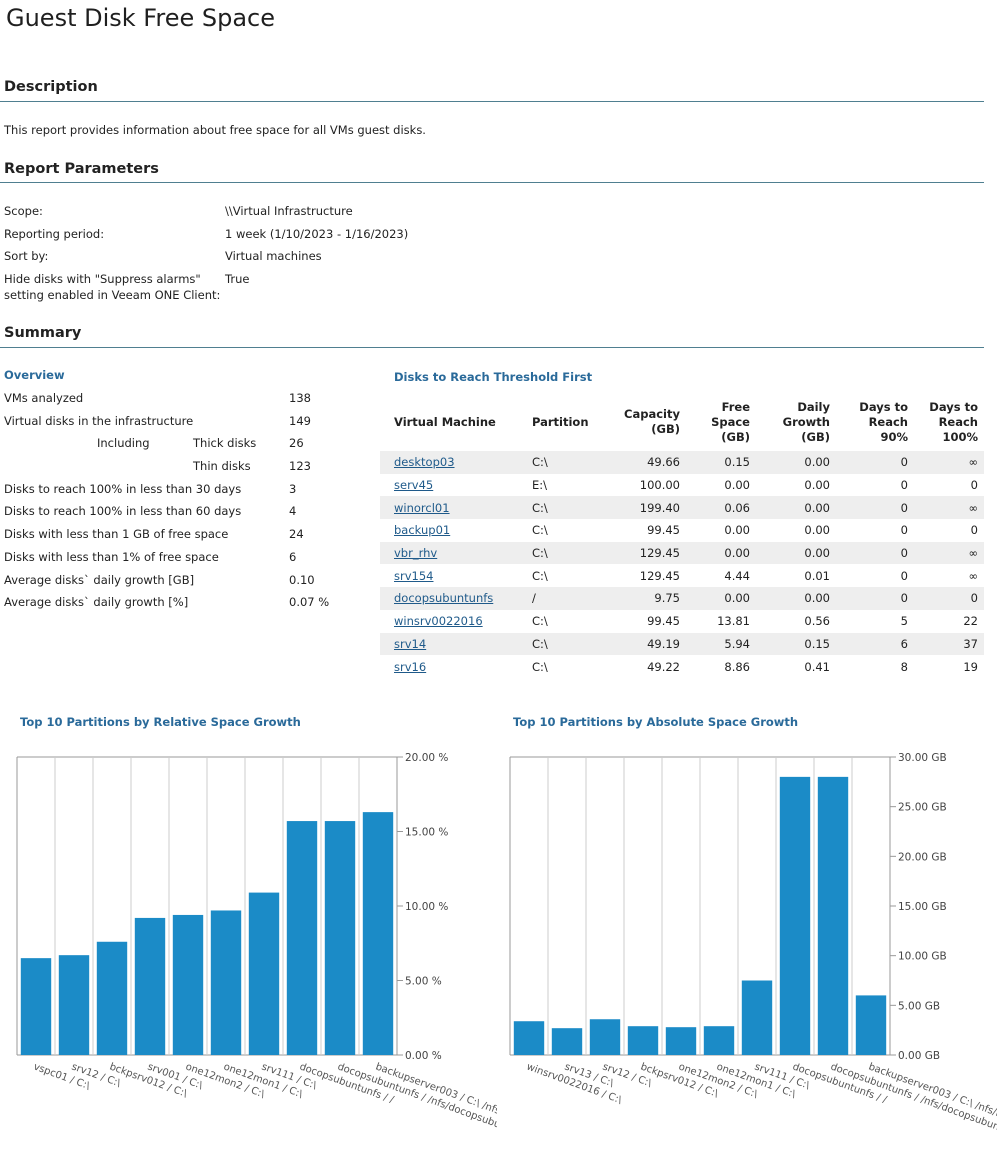 The image size is (997, 1156). I want to click on vm-link: backup01, so click(422, 530).